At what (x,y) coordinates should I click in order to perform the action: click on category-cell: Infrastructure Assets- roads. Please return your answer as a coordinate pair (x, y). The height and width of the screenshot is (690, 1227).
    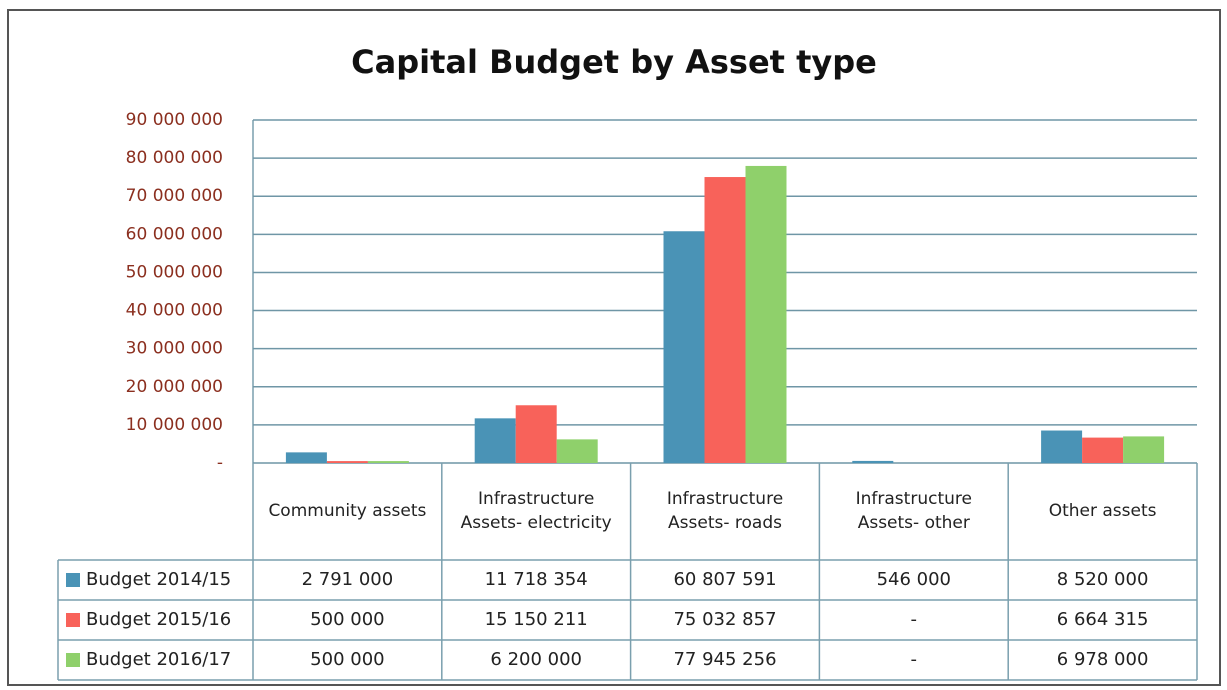
    Looking at the image, I should click on (725, 510).